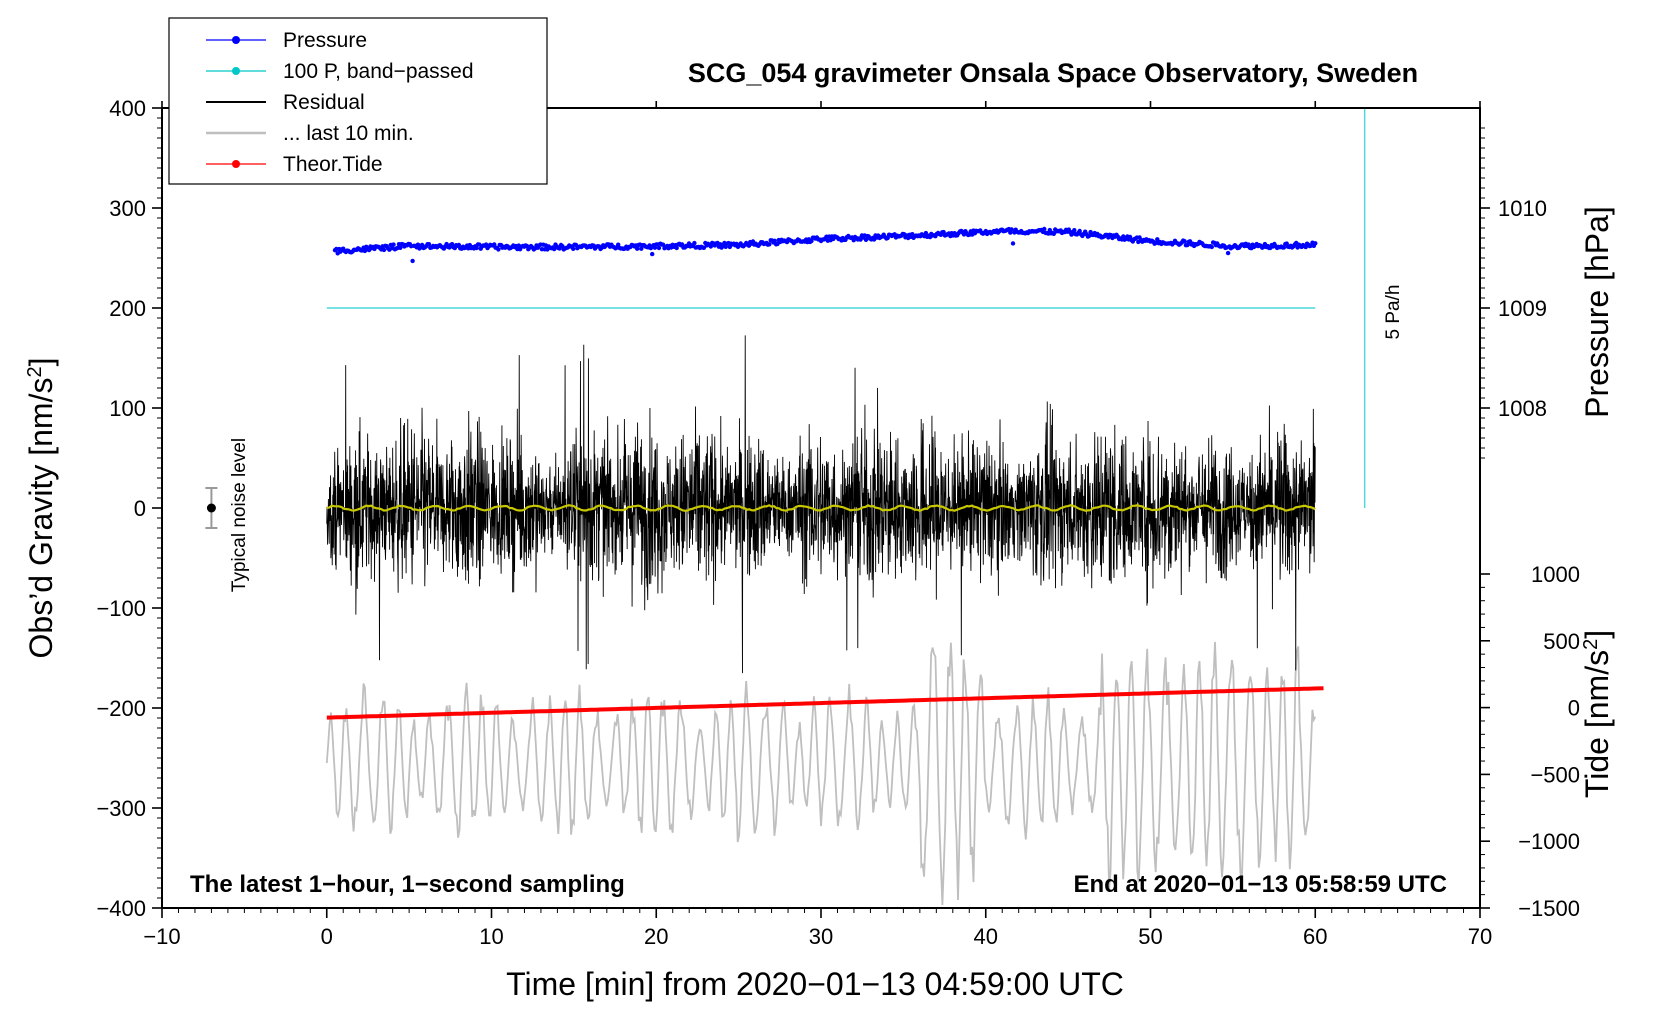 This screenshot has width=1660, height=1020. Describe the element at coordinates (121, 808) in the screenshot. I see `y-tick-label-left: −300` at that location.